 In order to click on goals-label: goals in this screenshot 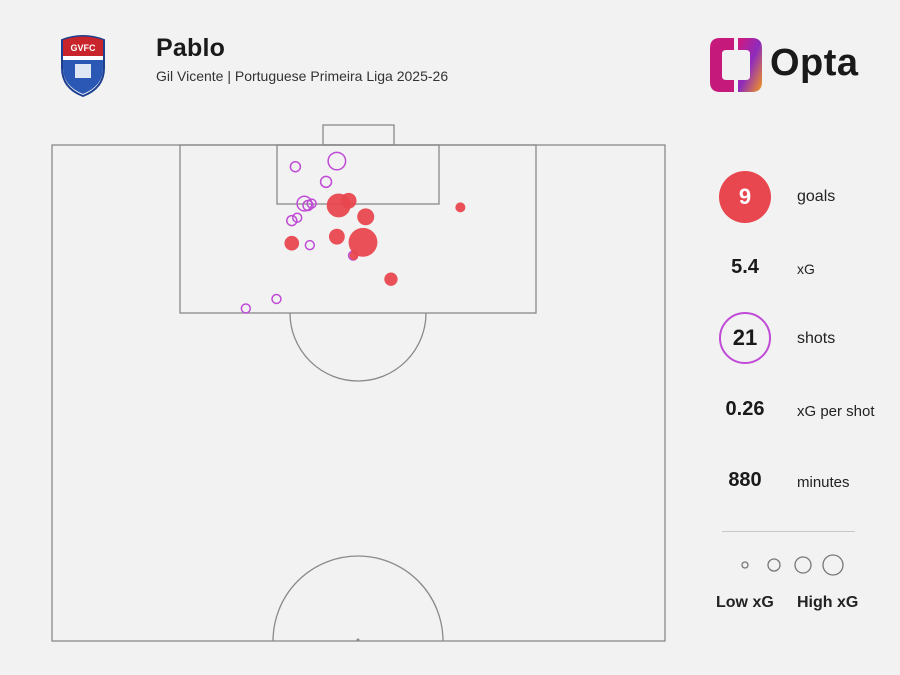, I will do `click(816, 196)`.